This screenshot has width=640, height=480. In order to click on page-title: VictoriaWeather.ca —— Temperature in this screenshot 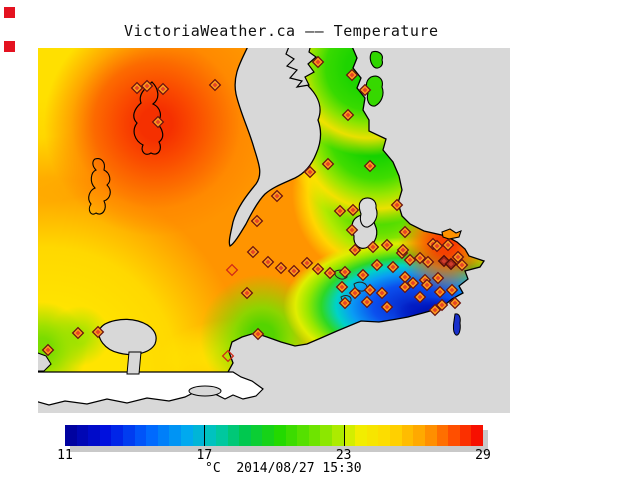, I will do `click(281, 31)`.